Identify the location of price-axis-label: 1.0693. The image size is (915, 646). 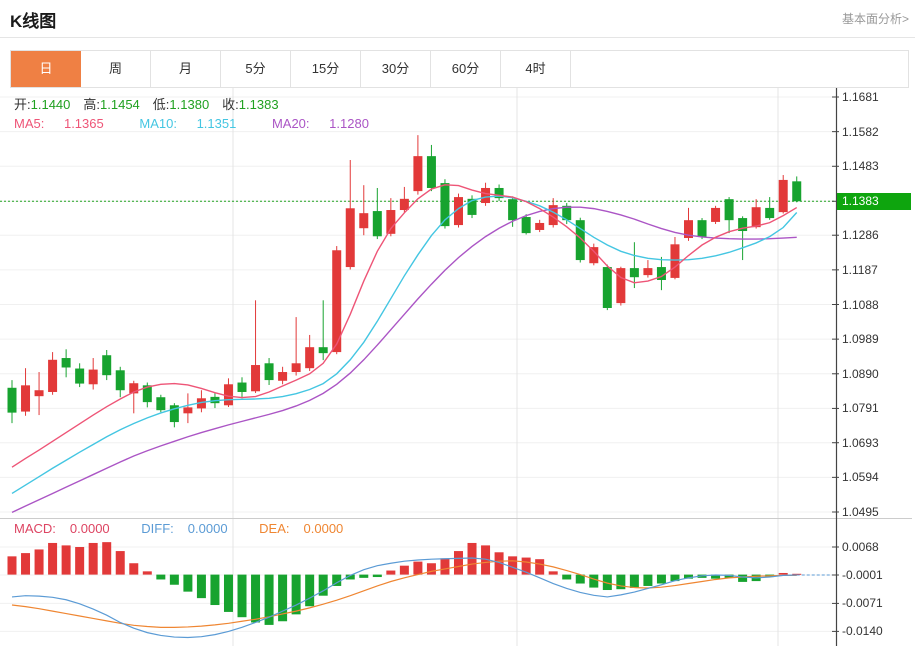
(860, 442).